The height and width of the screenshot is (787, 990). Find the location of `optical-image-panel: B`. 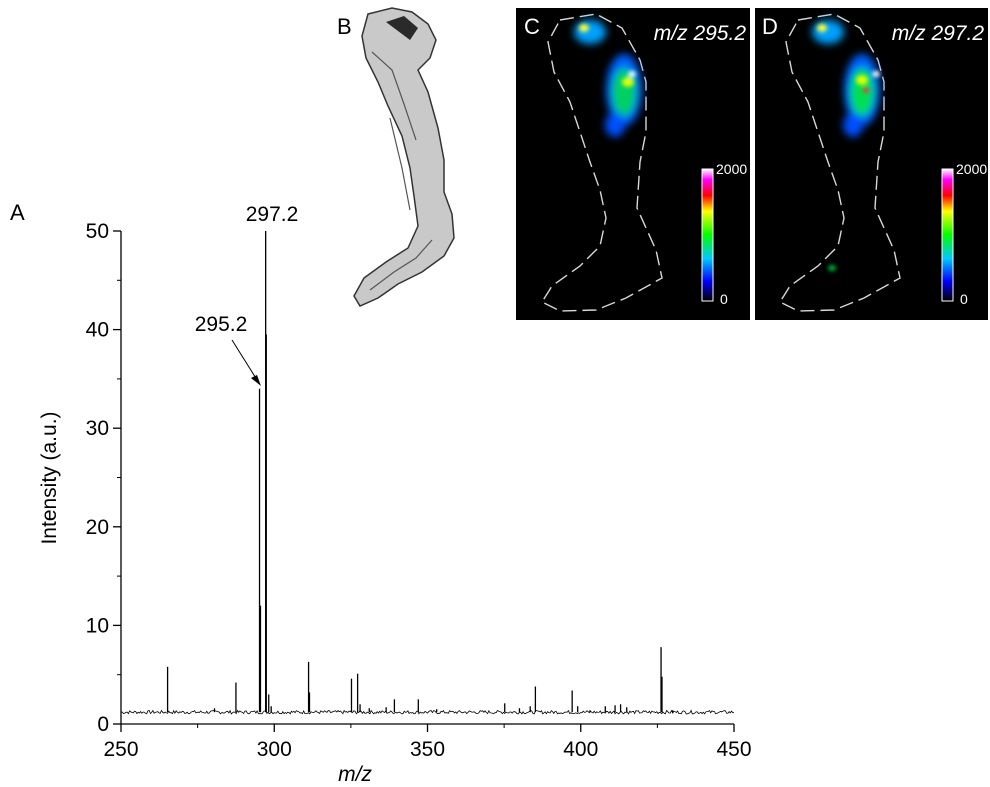

optical-image-panel: B is located at coordinates (396, 157).